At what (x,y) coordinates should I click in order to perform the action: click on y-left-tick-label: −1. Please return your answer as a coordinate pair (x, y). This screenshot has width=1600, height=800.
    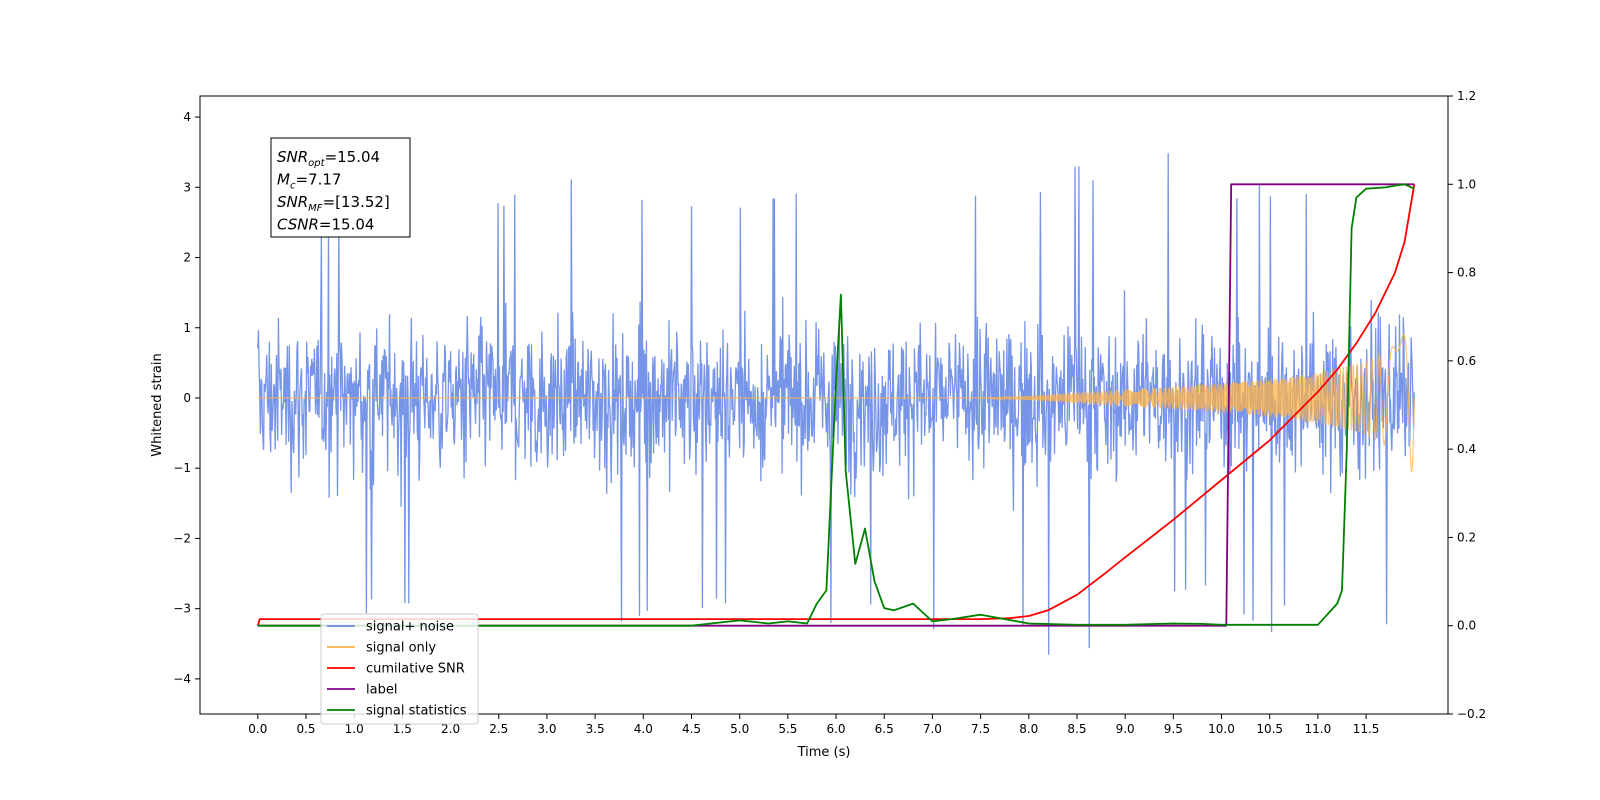
    Looking at the image, I should click on (182, 468).